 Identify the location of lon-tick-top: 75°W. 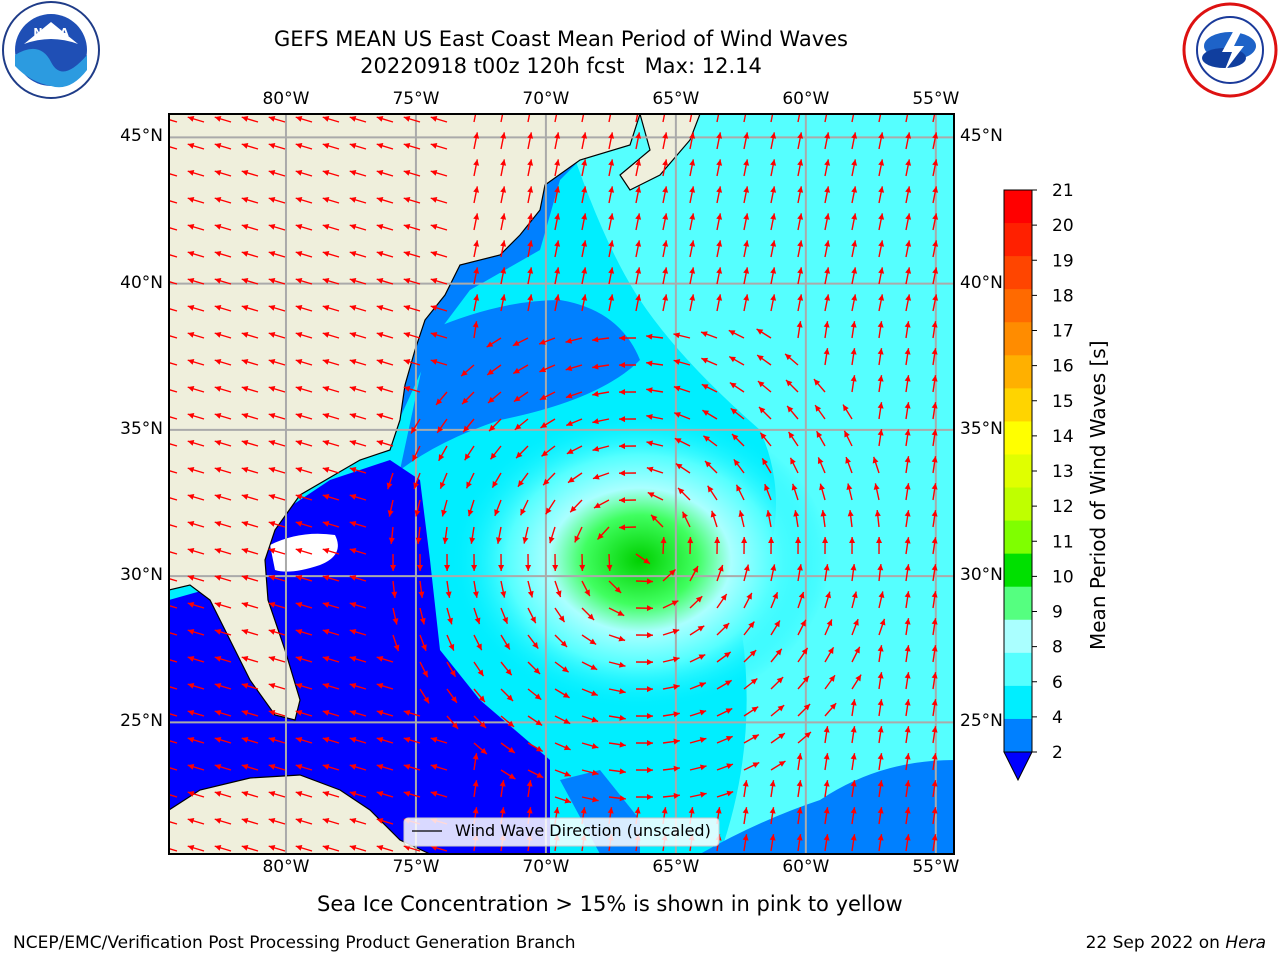
(416, 99).